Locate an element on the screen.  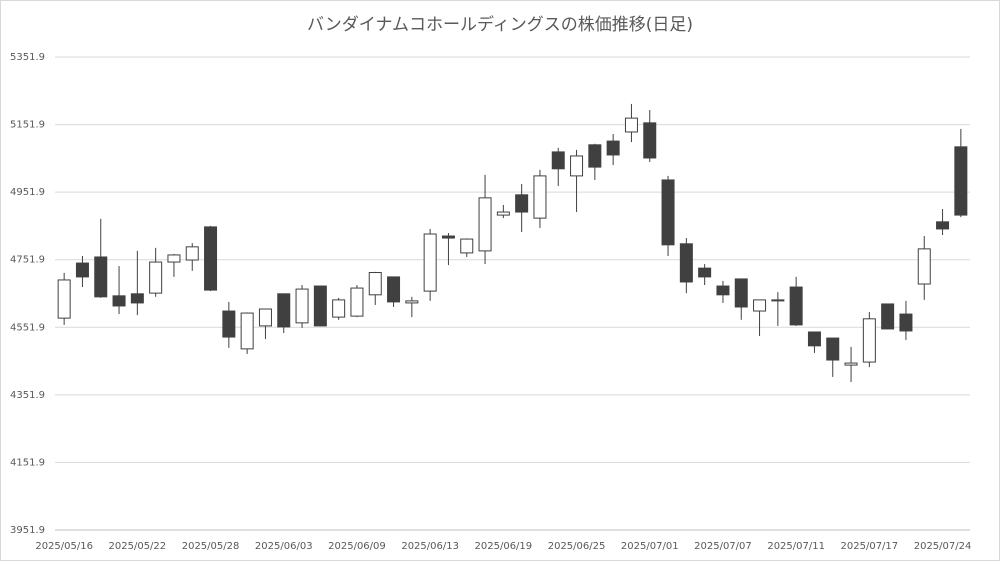
y-tick-label: 5351.9 is located at coordinates (27, 57).